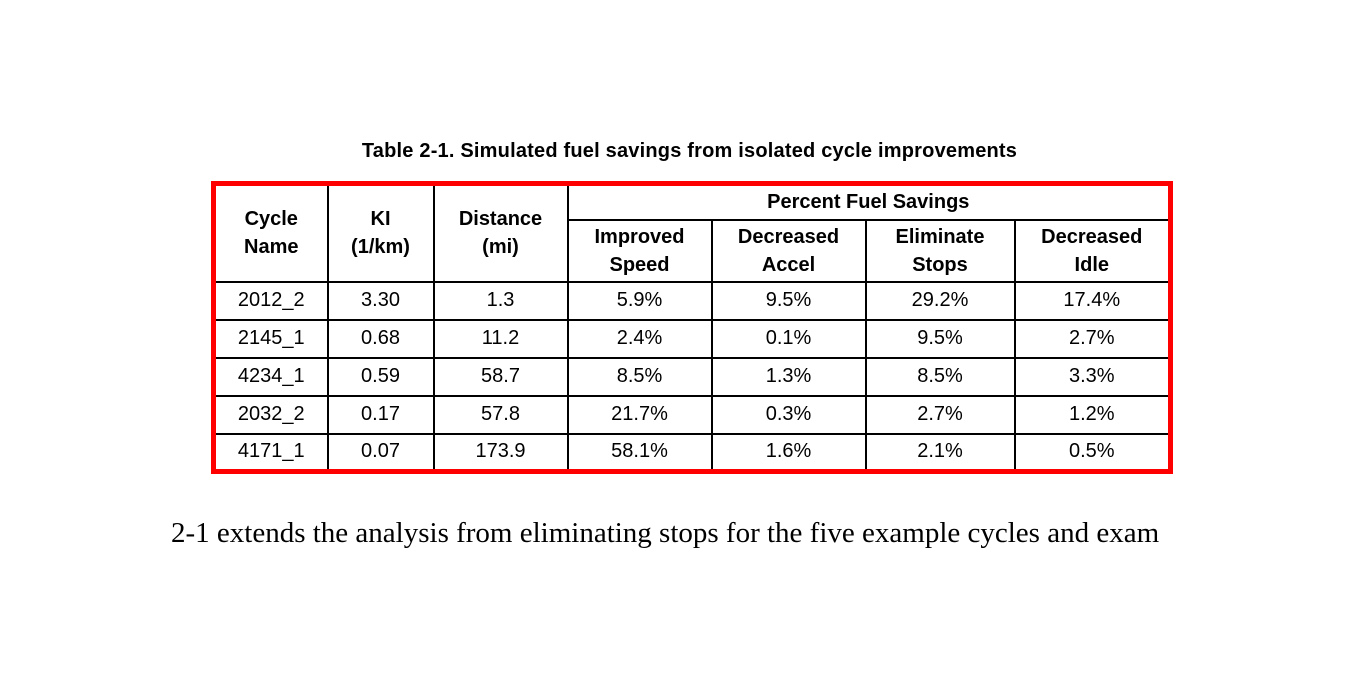 The width and height of the screenshot is (1366, 674). Describe the element at coordinates (788, 414) in the screenshot. I see `cell-decreased-accel: 0.3%` at that location.